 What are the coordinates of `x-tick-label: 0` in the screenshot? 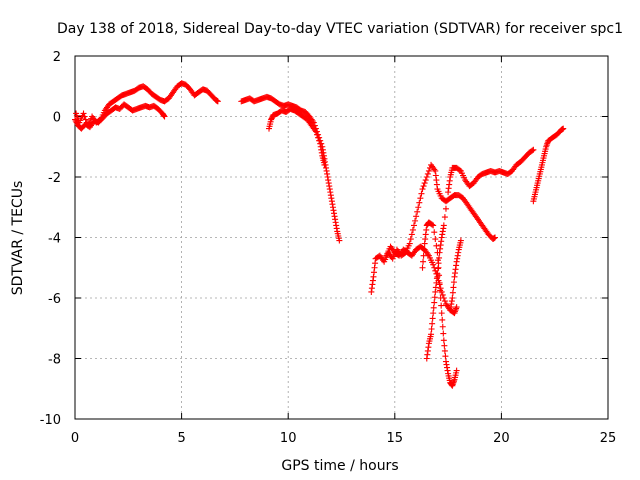 It's located at (75, 438).